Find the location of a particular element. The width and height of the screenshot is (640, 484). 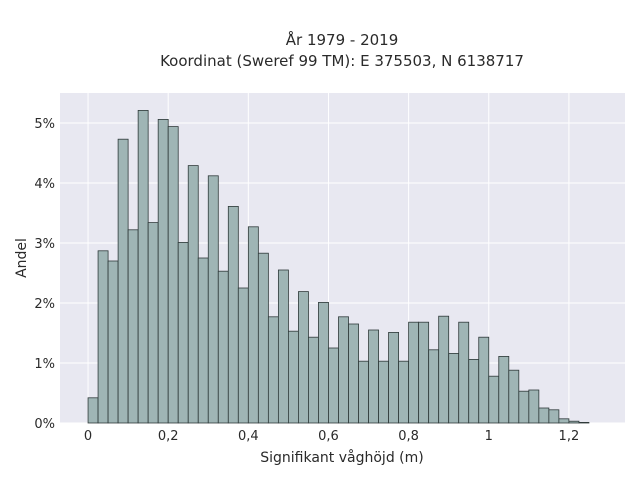

y-tick-label-0: 0% is located at coordinates (44, 424).